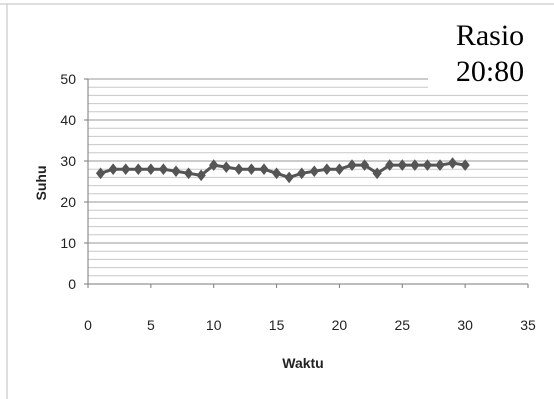 Image resolution: width=554 pixels, height=399 pixels. Describe the element at coordinates (490, 35) in the screenshot. I see `chart-title-line-1: Rasio` at that location.